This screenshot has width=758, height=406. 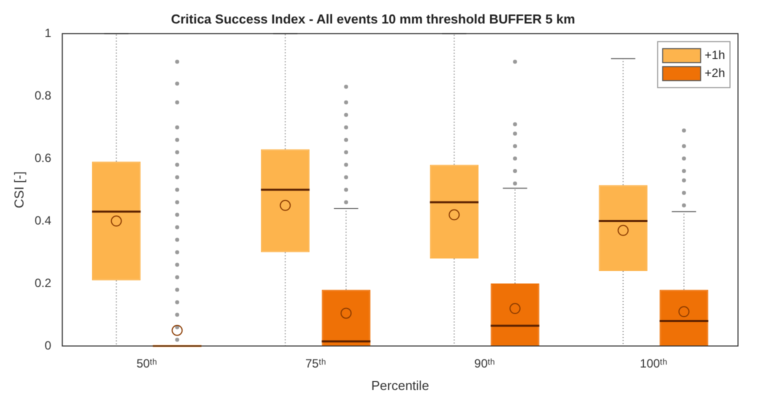 What do you see at coordinates (43, 95) in the screenshot?
I see `y-tick-label: 0.8` at bounding box center [43, 95].